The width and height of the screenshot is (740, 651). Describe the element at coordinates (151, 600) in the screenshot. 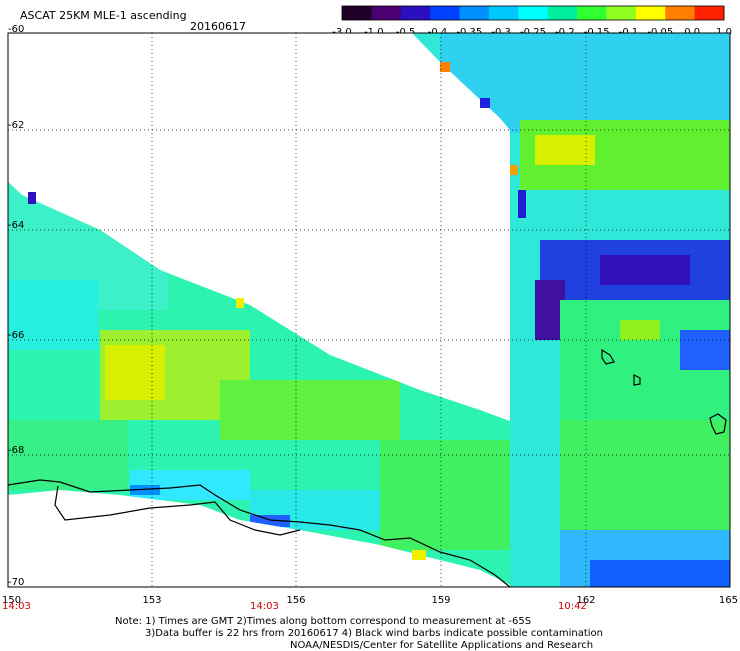

I see `longitude-label: 153` at that location.